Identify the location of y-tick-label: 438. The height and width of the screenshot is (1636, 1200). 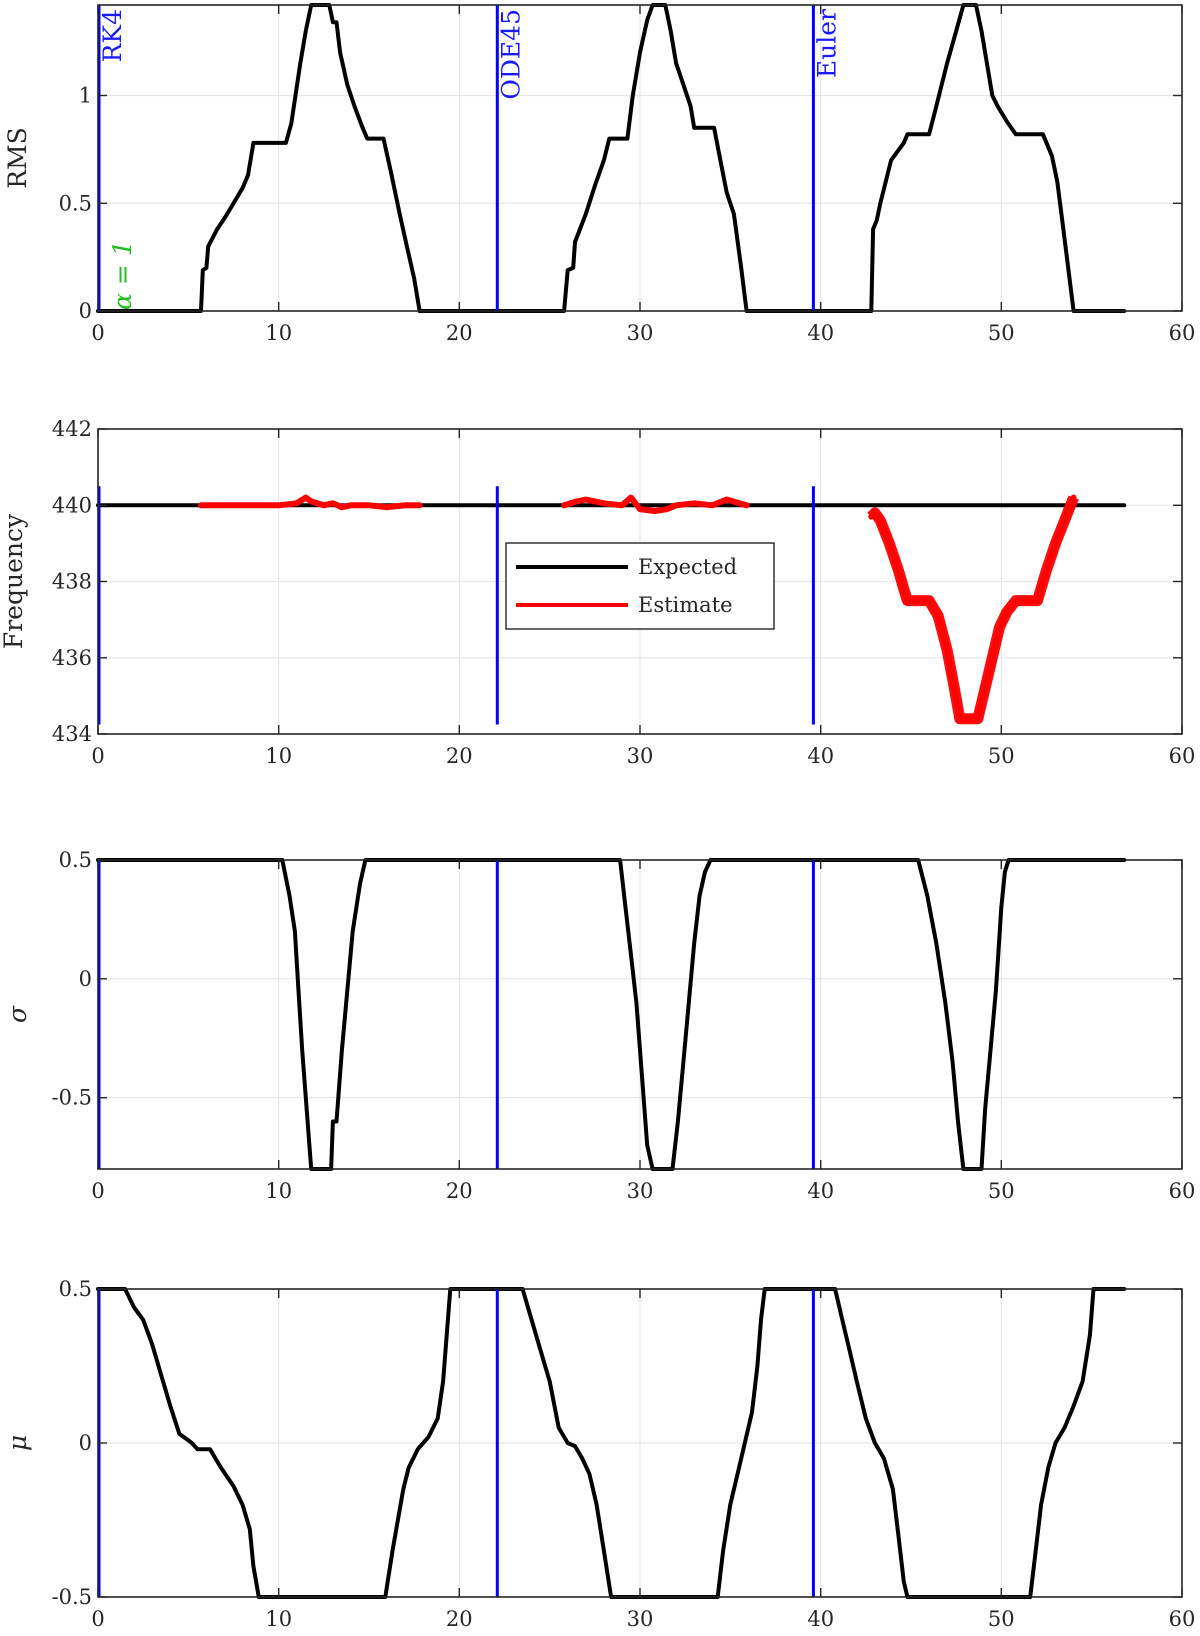
(72, 582).